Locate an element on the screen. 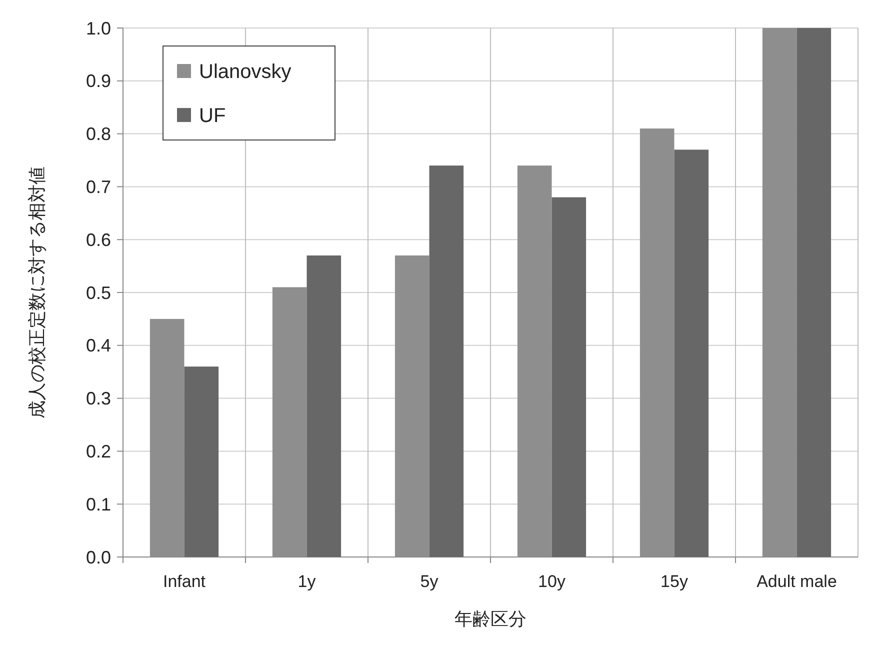  y-tick-label: 0.1 is located at coordinates (98, 504).